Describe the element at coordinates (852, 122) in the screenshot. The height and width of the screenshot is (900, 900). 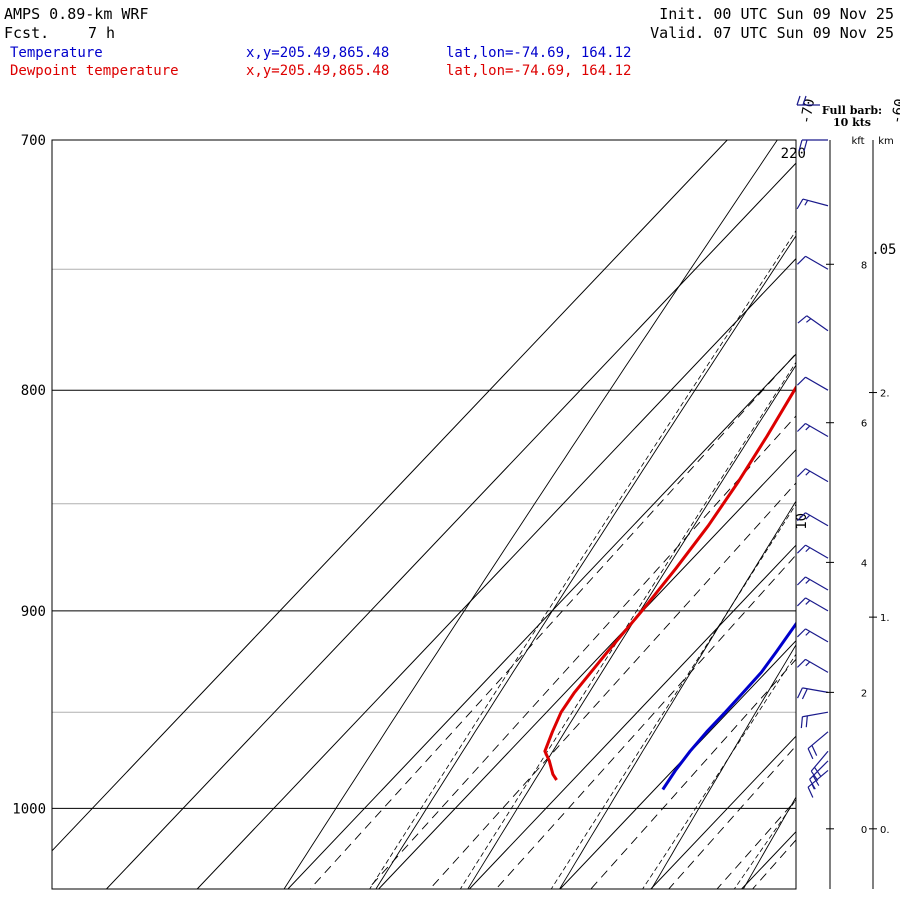
I see `barb-note-line2: 10 kts` at that location.